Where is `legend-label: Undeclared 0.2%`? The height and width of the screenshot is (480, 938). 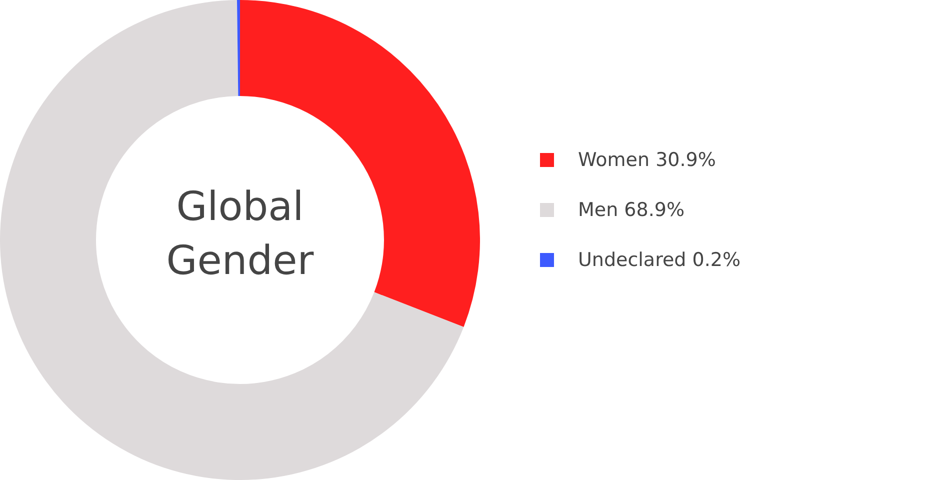 legend-label: Undeclared 0.2% is located at coordinates (659, 259).